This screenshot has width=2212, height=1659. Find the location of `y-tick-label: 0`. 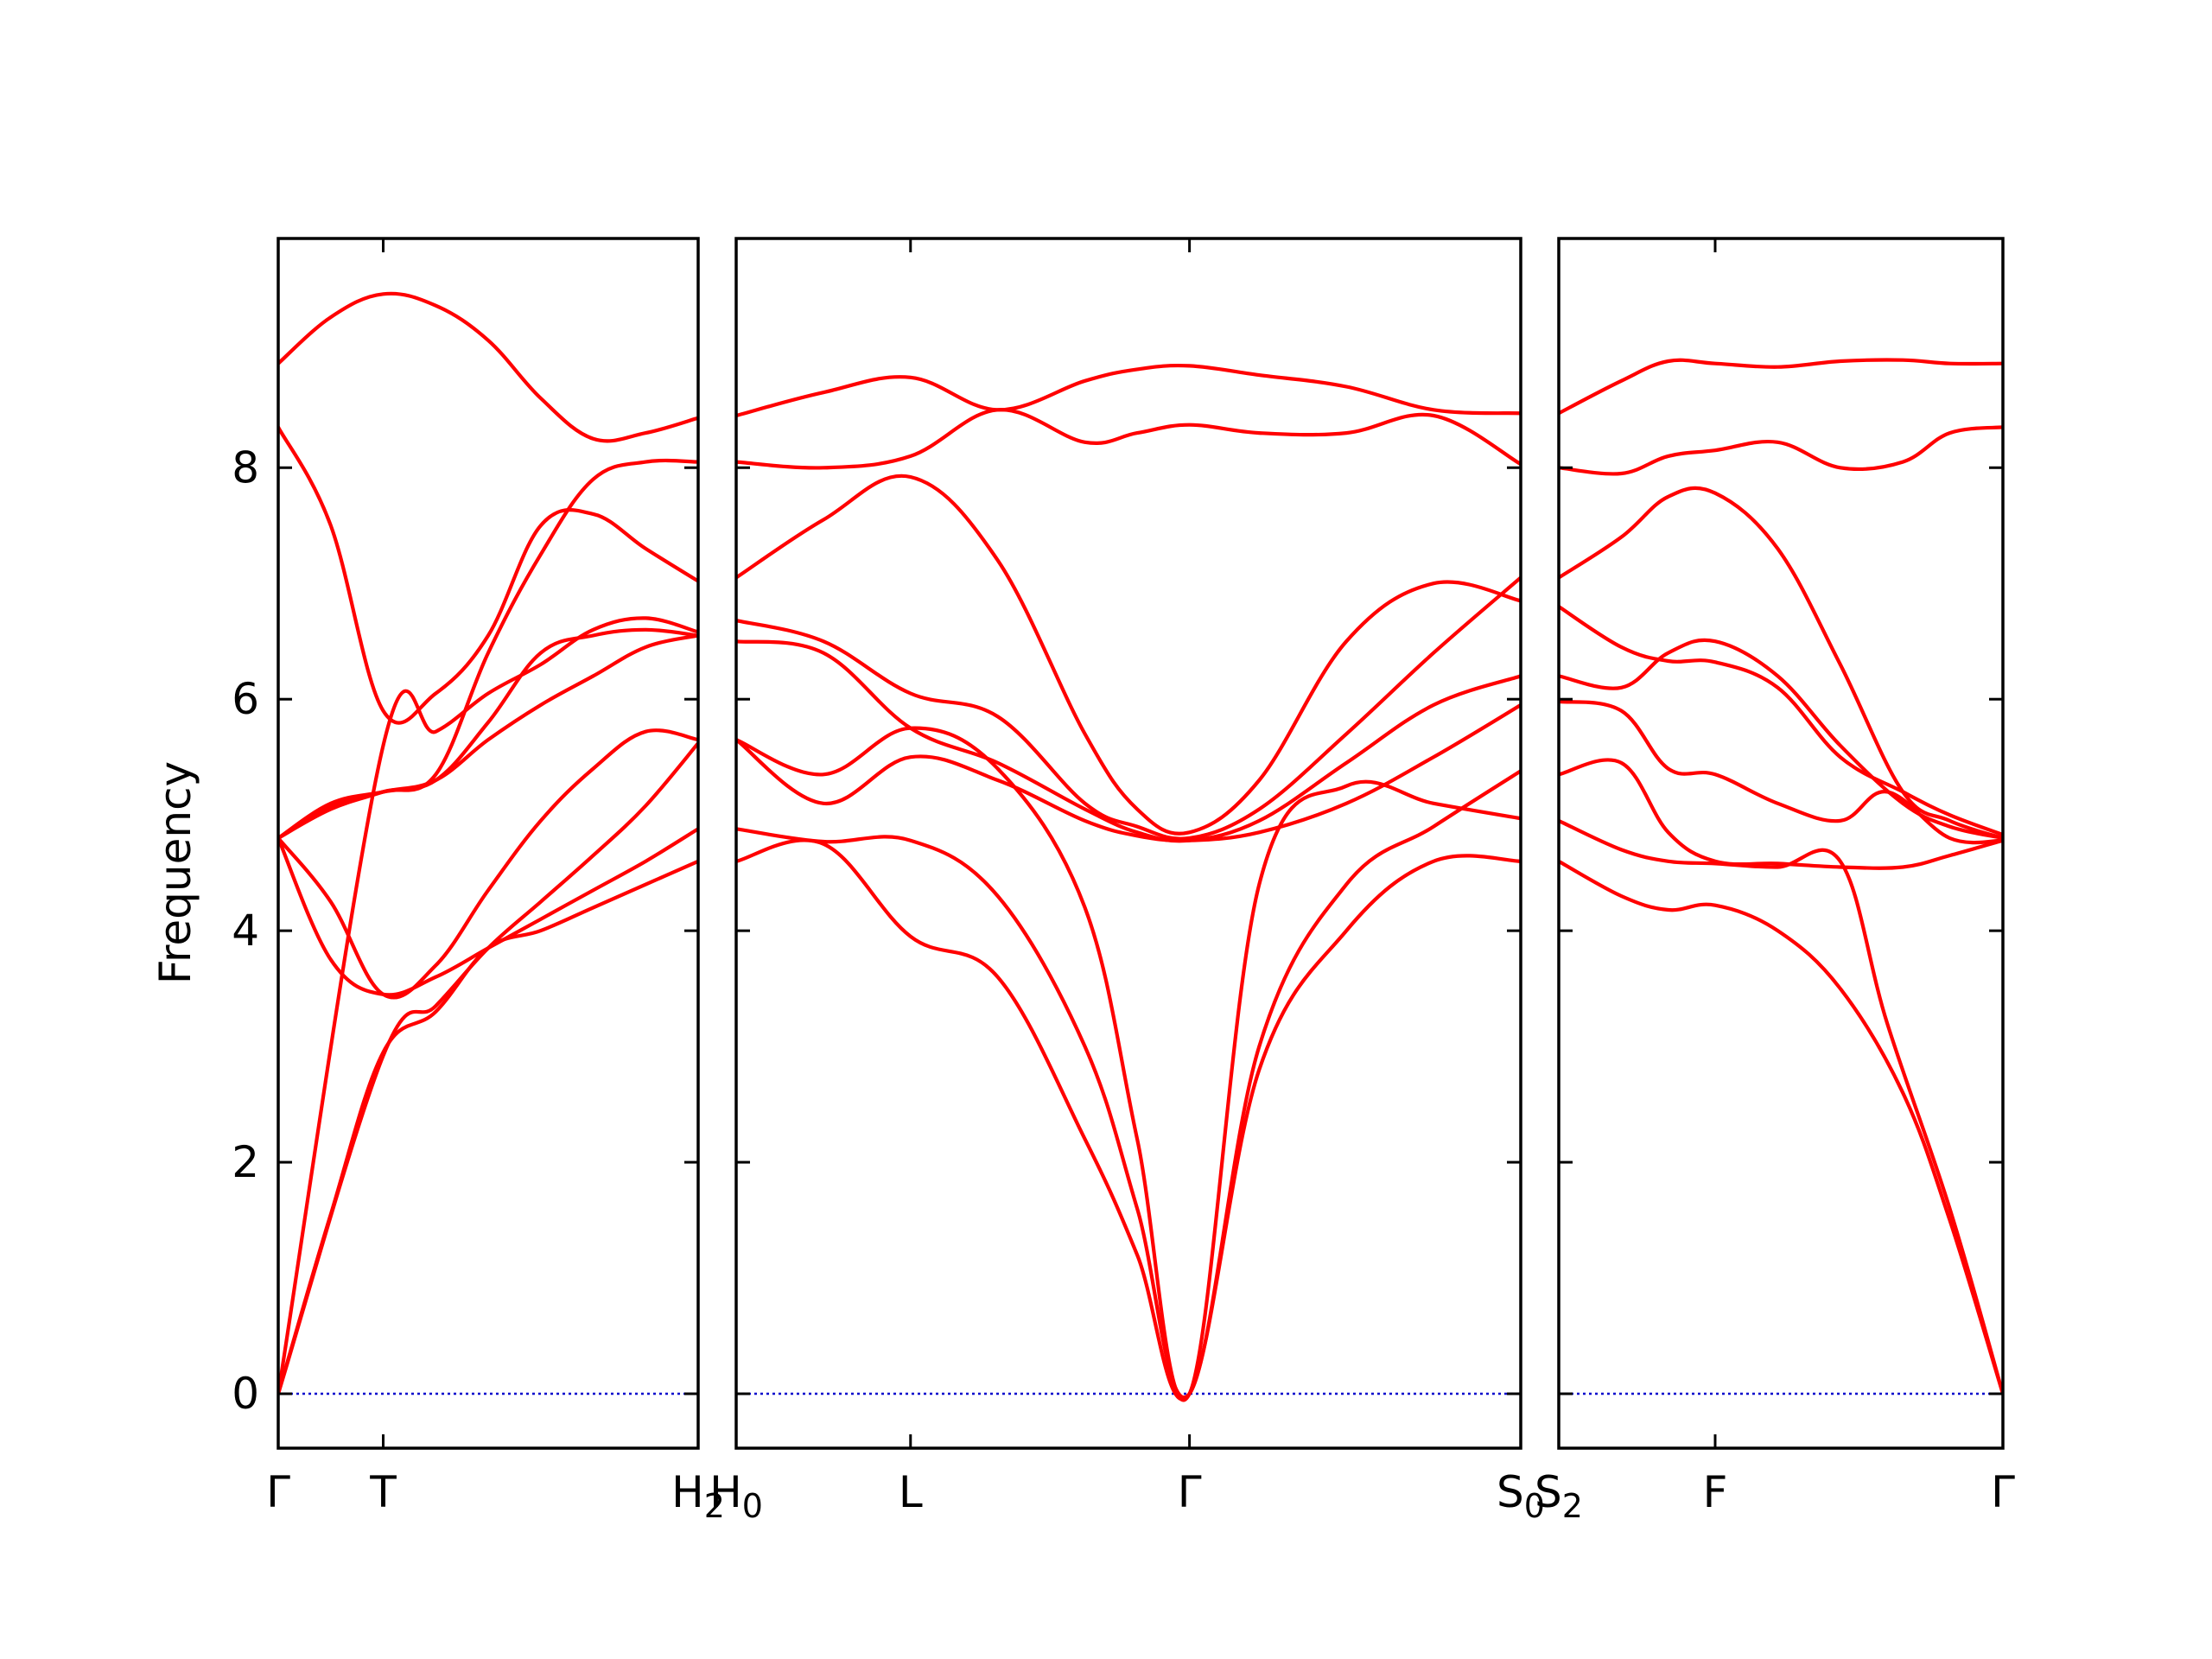

y-tick-label: 0 is located at coordinates (245, 1394).